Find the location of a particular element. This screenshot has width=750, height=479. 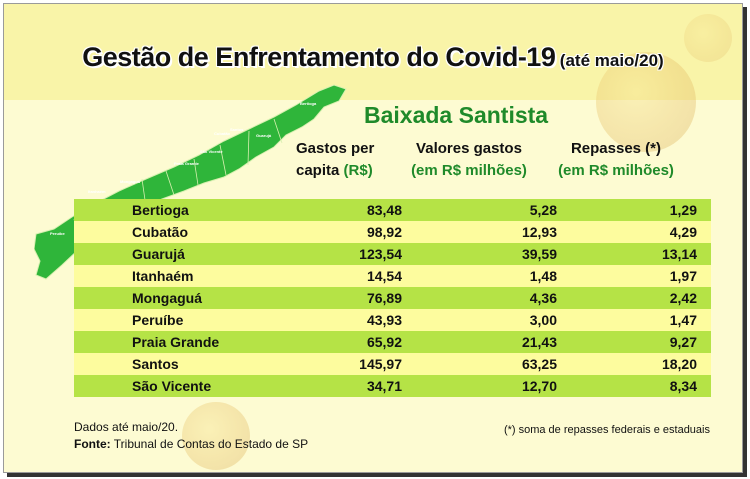

city-cell: Cubatão is located at coordinates (160, 232).